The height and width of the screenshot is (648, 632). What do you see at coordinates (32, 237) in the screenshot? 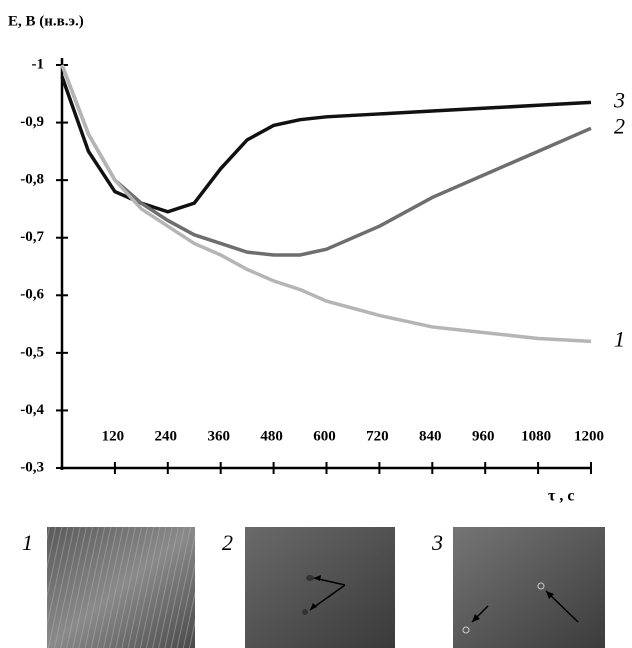
I see `y-tick-label: -0,7` at bounding box center [32, 237].